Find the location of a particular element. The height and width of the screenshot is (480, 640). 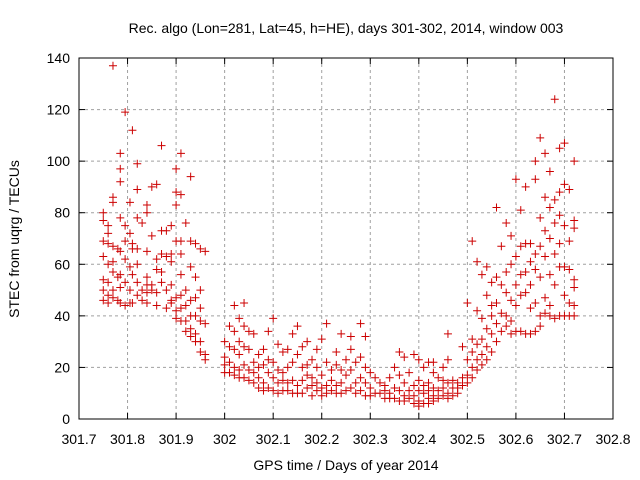

y-tick-label: 40 is located at coordinates (62, 316).